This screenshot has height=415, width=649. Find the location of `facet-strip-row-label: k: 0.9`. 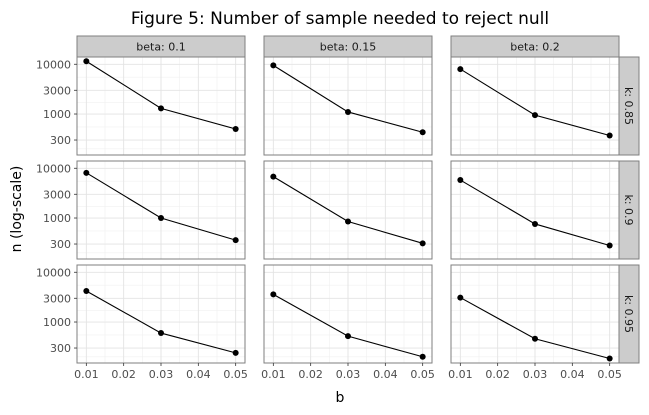

facet-strip-row-label: k: 0.9 is located at coordinates (628, 209).